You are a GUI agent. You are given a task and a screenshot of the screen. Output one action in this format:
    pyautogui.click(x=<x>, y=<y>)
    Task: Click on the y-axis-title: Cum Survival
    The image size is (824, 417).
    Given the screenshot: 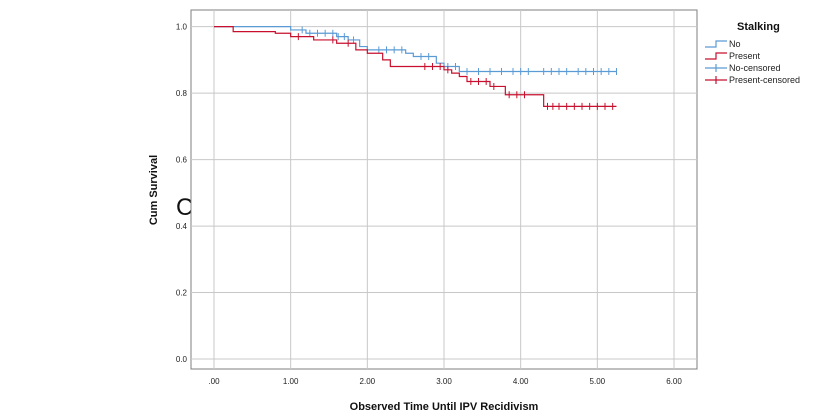 What is the action you would take?
    pyautogui.click(x=154, y=190)
    